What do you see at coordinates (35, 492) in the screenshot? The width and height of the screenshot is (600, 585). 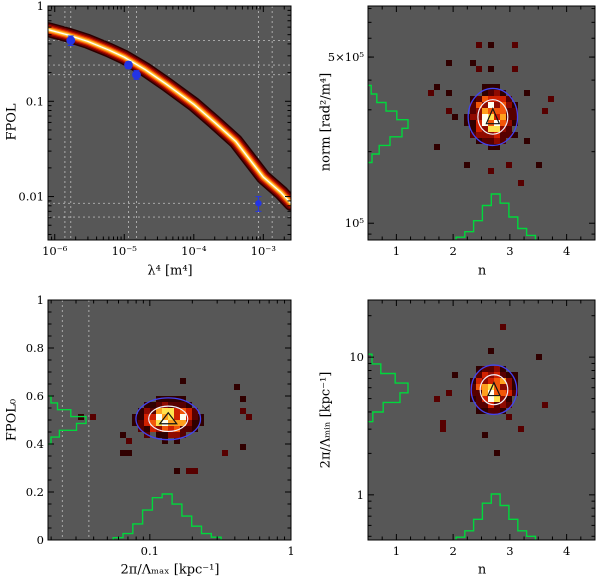 I see `tick-label: 0.2` at bounding box center [35, 492].